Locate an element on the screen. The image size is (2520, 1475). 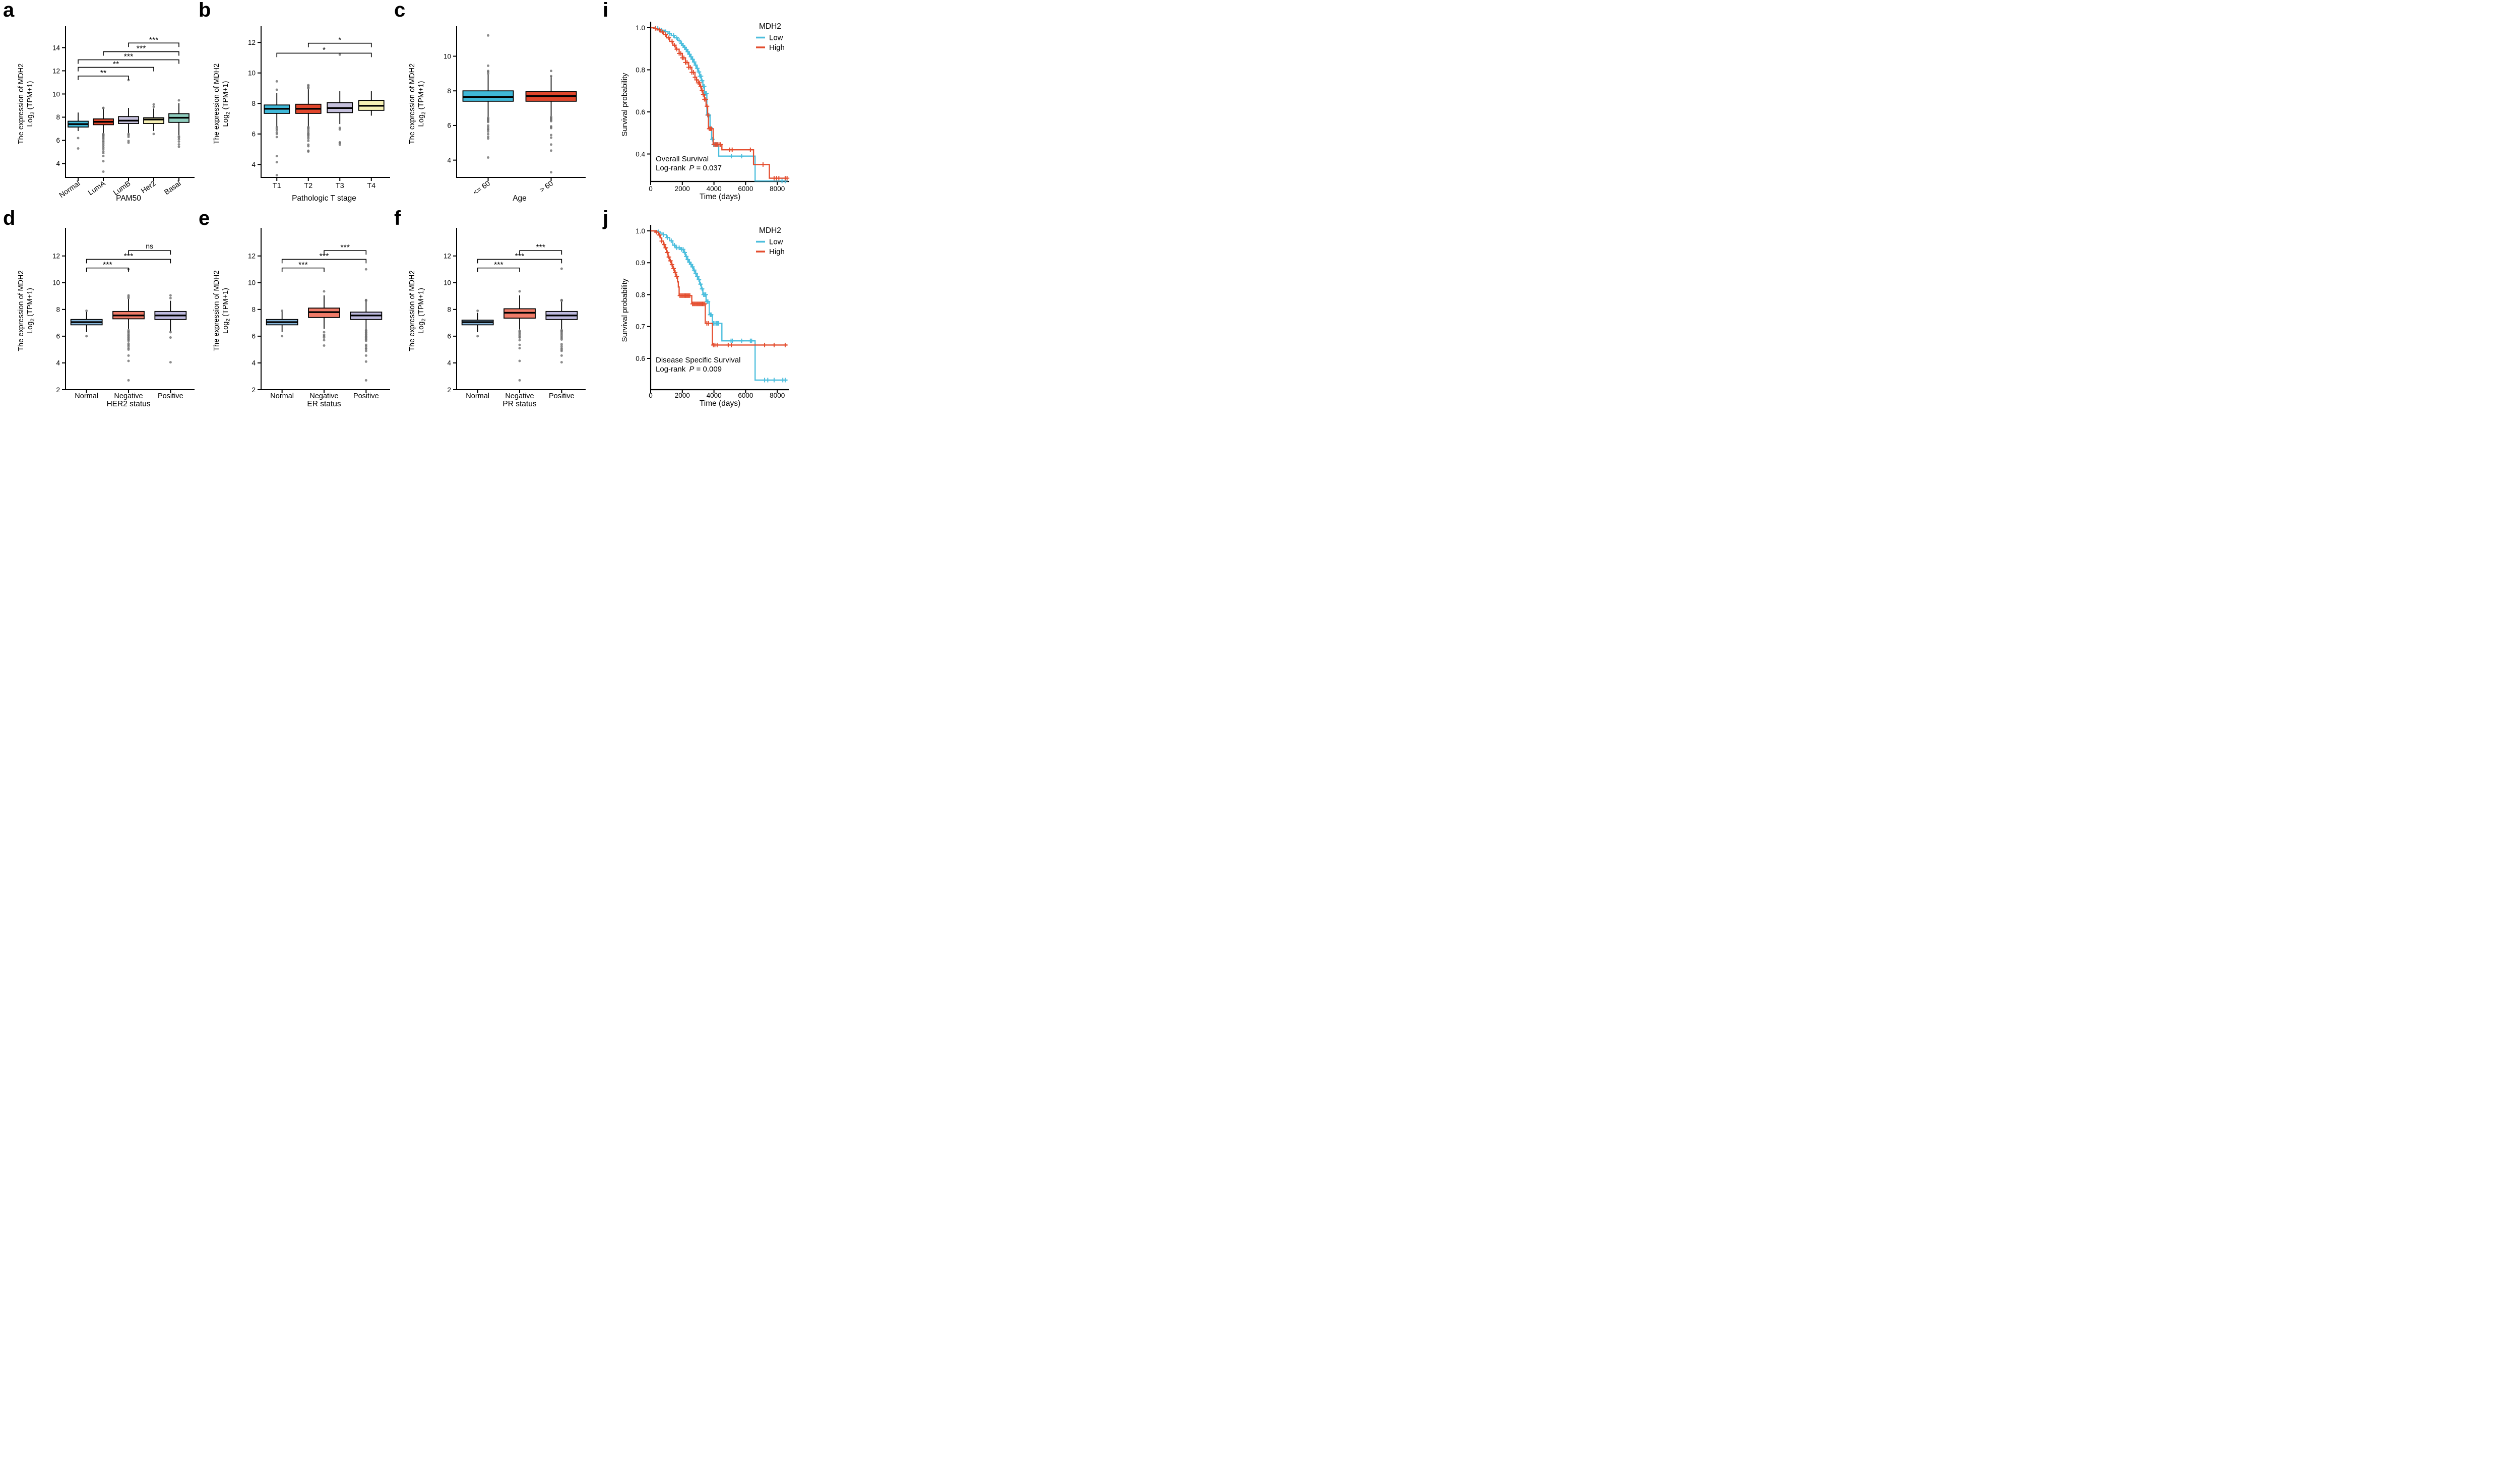
panel-f-letter: f is located at coordinates (398, 218).